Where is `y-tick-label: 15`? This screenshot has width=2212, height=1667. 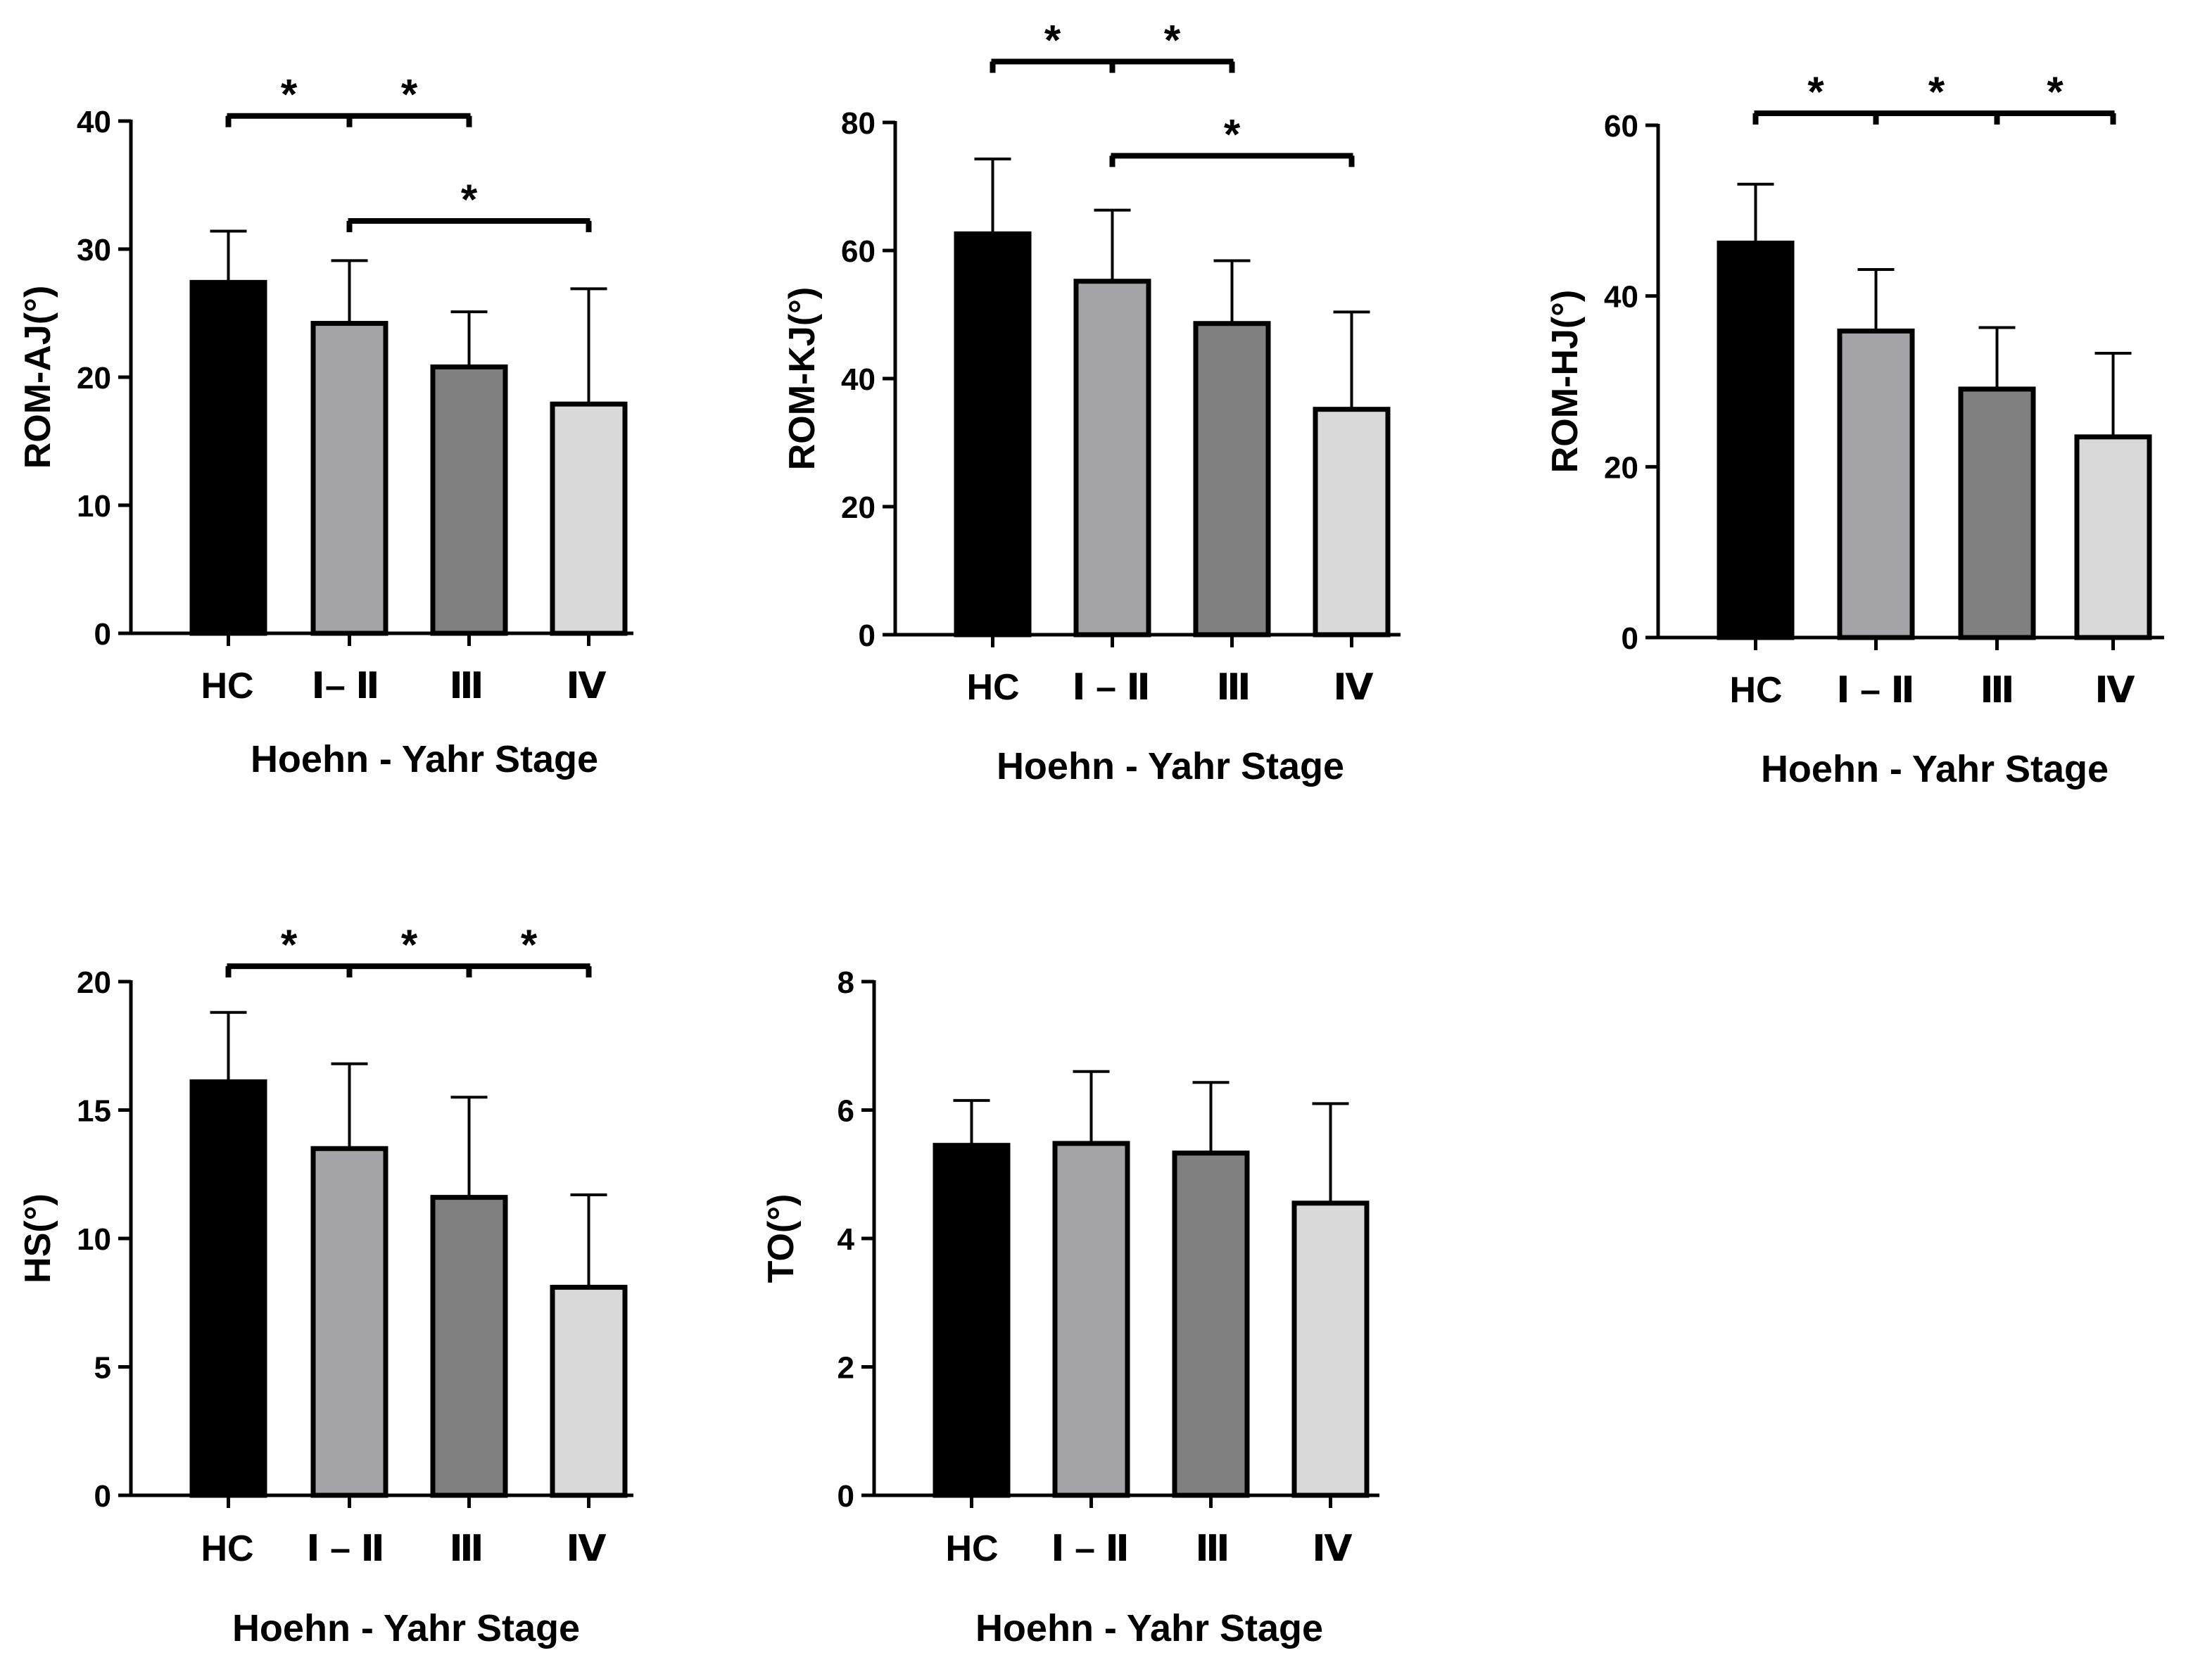 y-tick-label: 15 is located at coordinates (94, 1111).